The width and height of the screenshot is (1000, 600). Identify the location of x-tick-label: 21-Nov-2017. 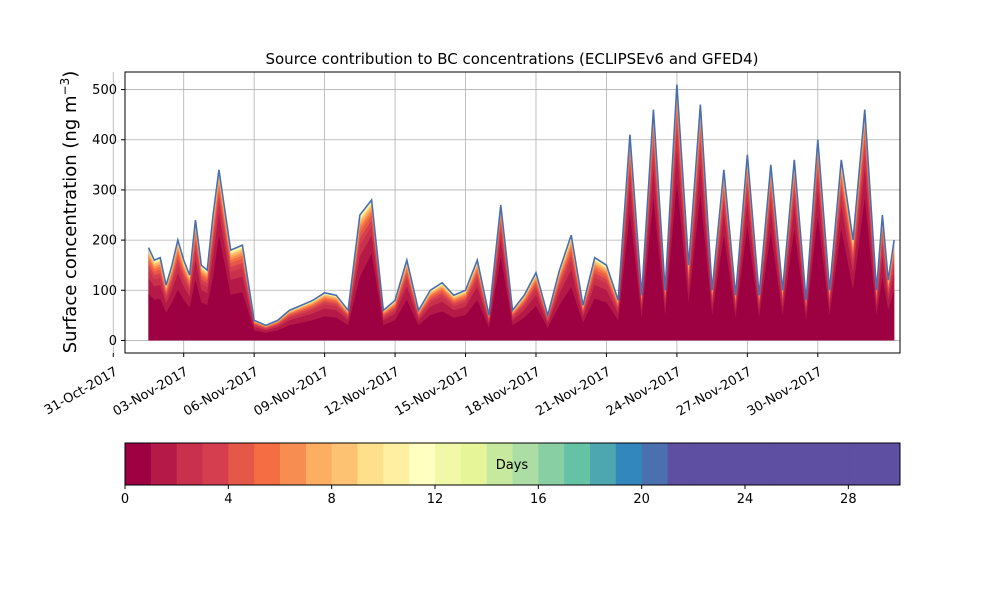
(573, 391).